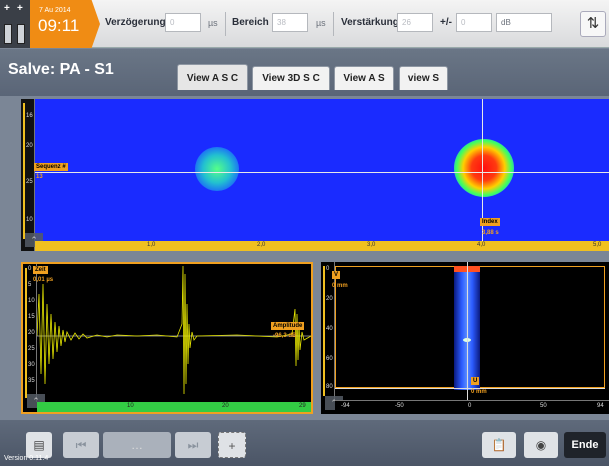 Image resolution: width=609 pixels, height=466 pixels. I want to click on clipboard-icon: 📋, so click(499, 445).